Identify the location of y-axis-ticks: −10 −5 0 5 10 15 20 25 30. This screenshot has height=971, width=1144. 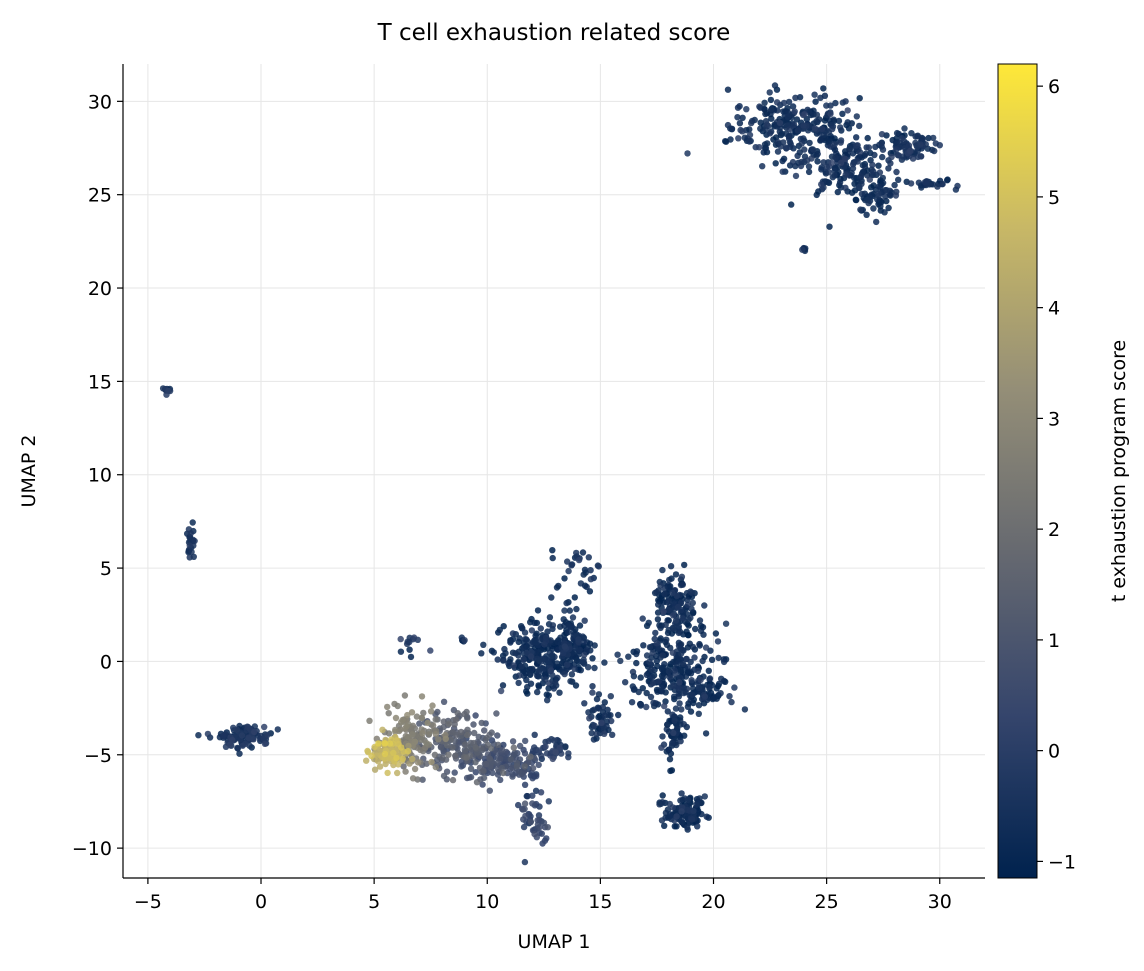
(97, 475).